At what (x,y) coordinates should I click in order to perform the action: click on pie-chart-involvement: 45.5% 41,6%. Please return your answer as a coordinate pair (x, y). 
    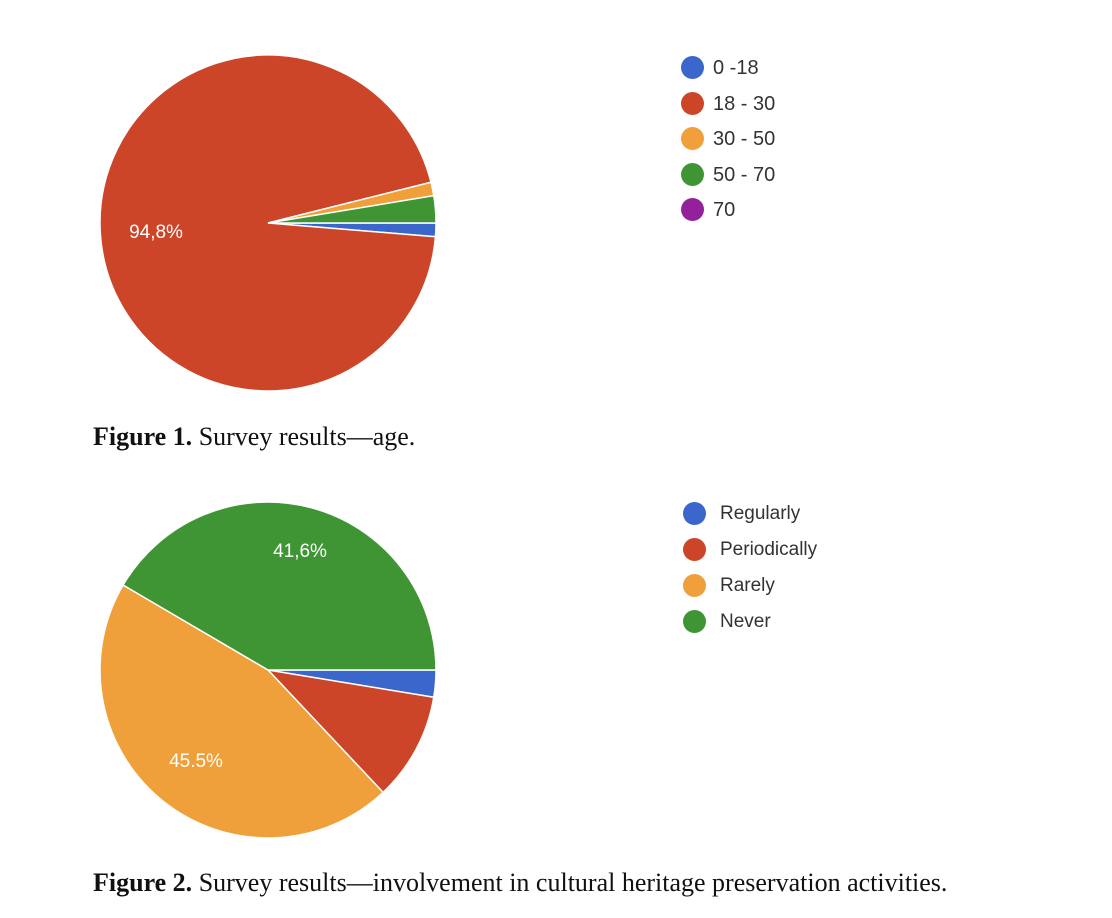
    Looking at the image, I should click on (268, 670).